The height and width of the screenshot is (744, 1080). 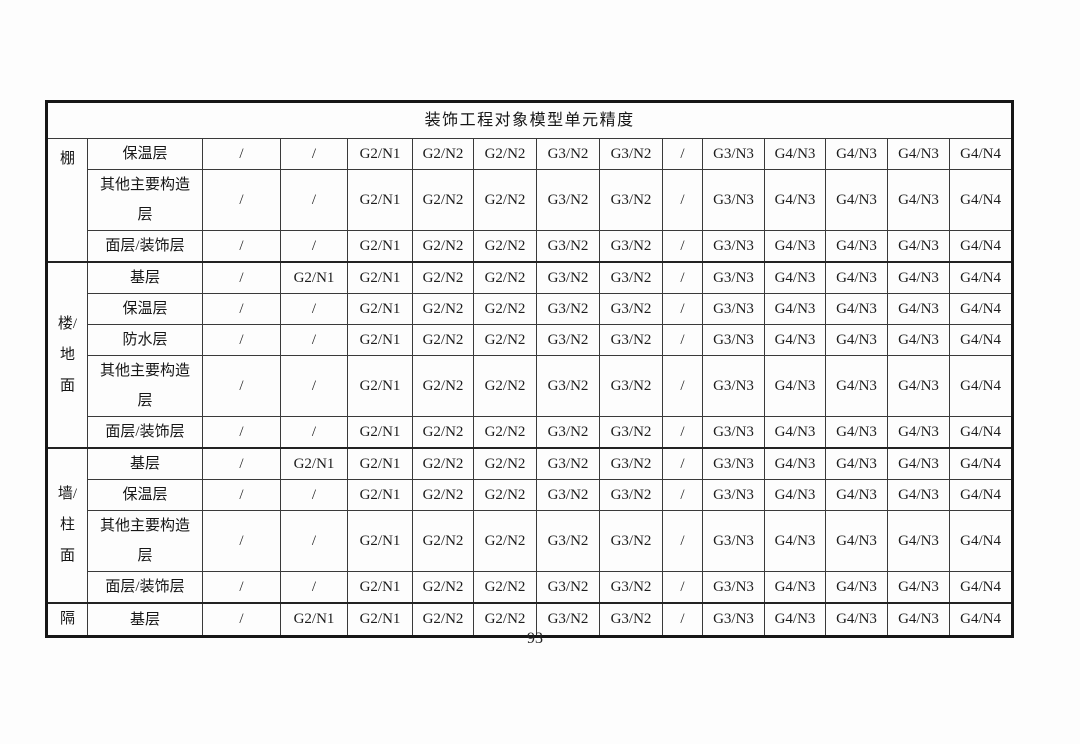 What do you see at coordinates (67, 619) in the screenshot?
I see `row-group-label: 隔` at bounding box center [67, 619].